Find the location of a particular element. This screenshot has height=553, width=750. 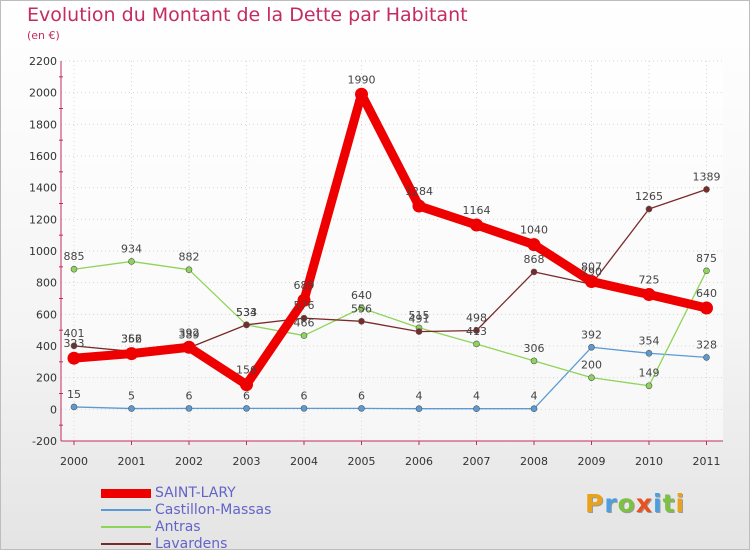

x-tick-label: 2005 is located at coordinates (362, 461).